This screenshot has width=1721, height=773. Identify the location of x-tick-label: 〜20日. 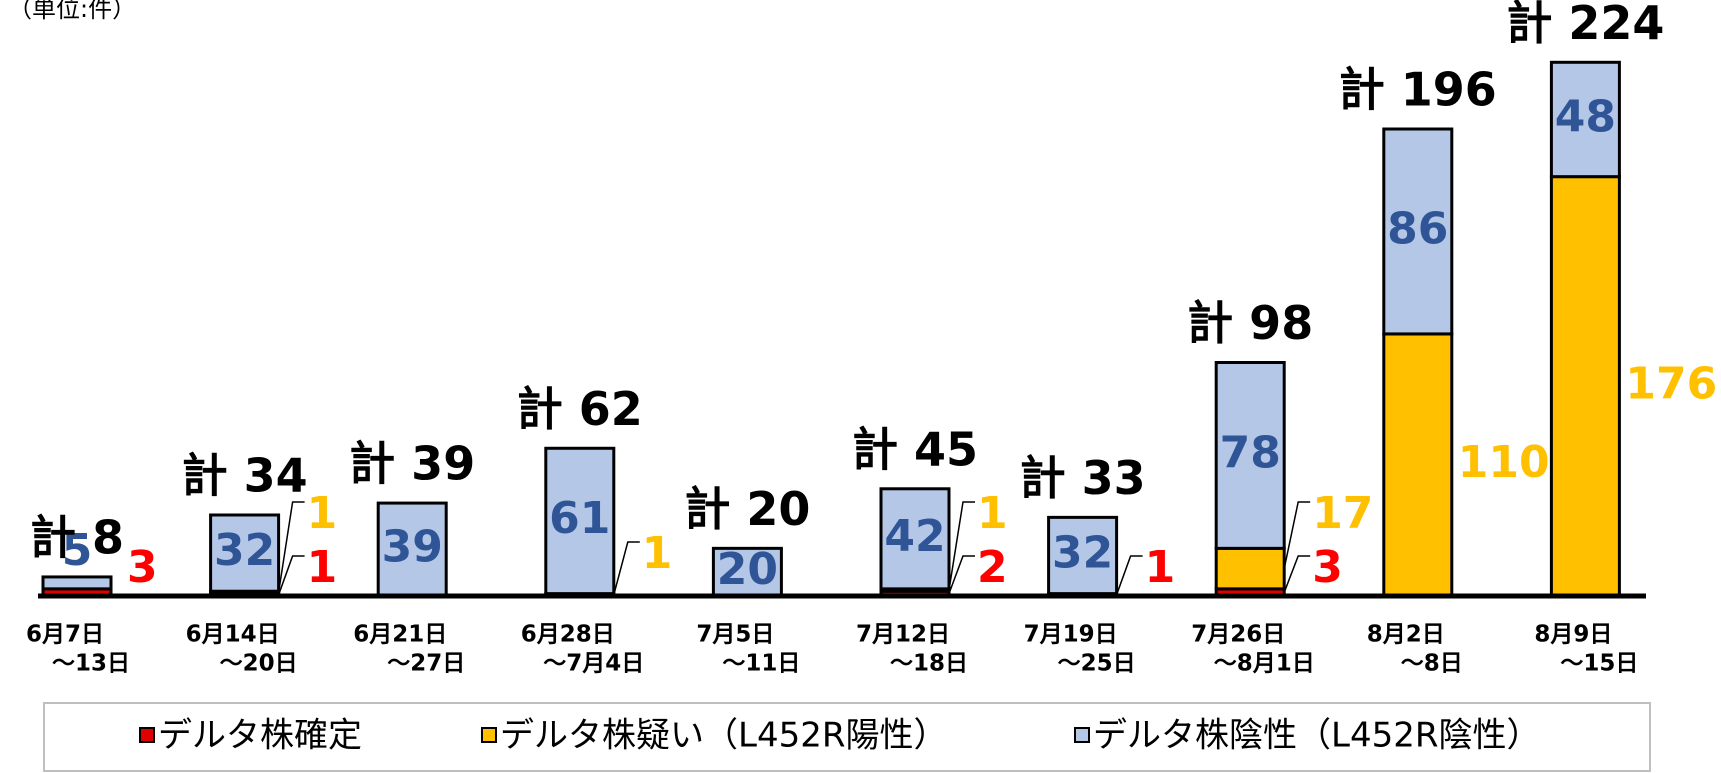
(259, 664).